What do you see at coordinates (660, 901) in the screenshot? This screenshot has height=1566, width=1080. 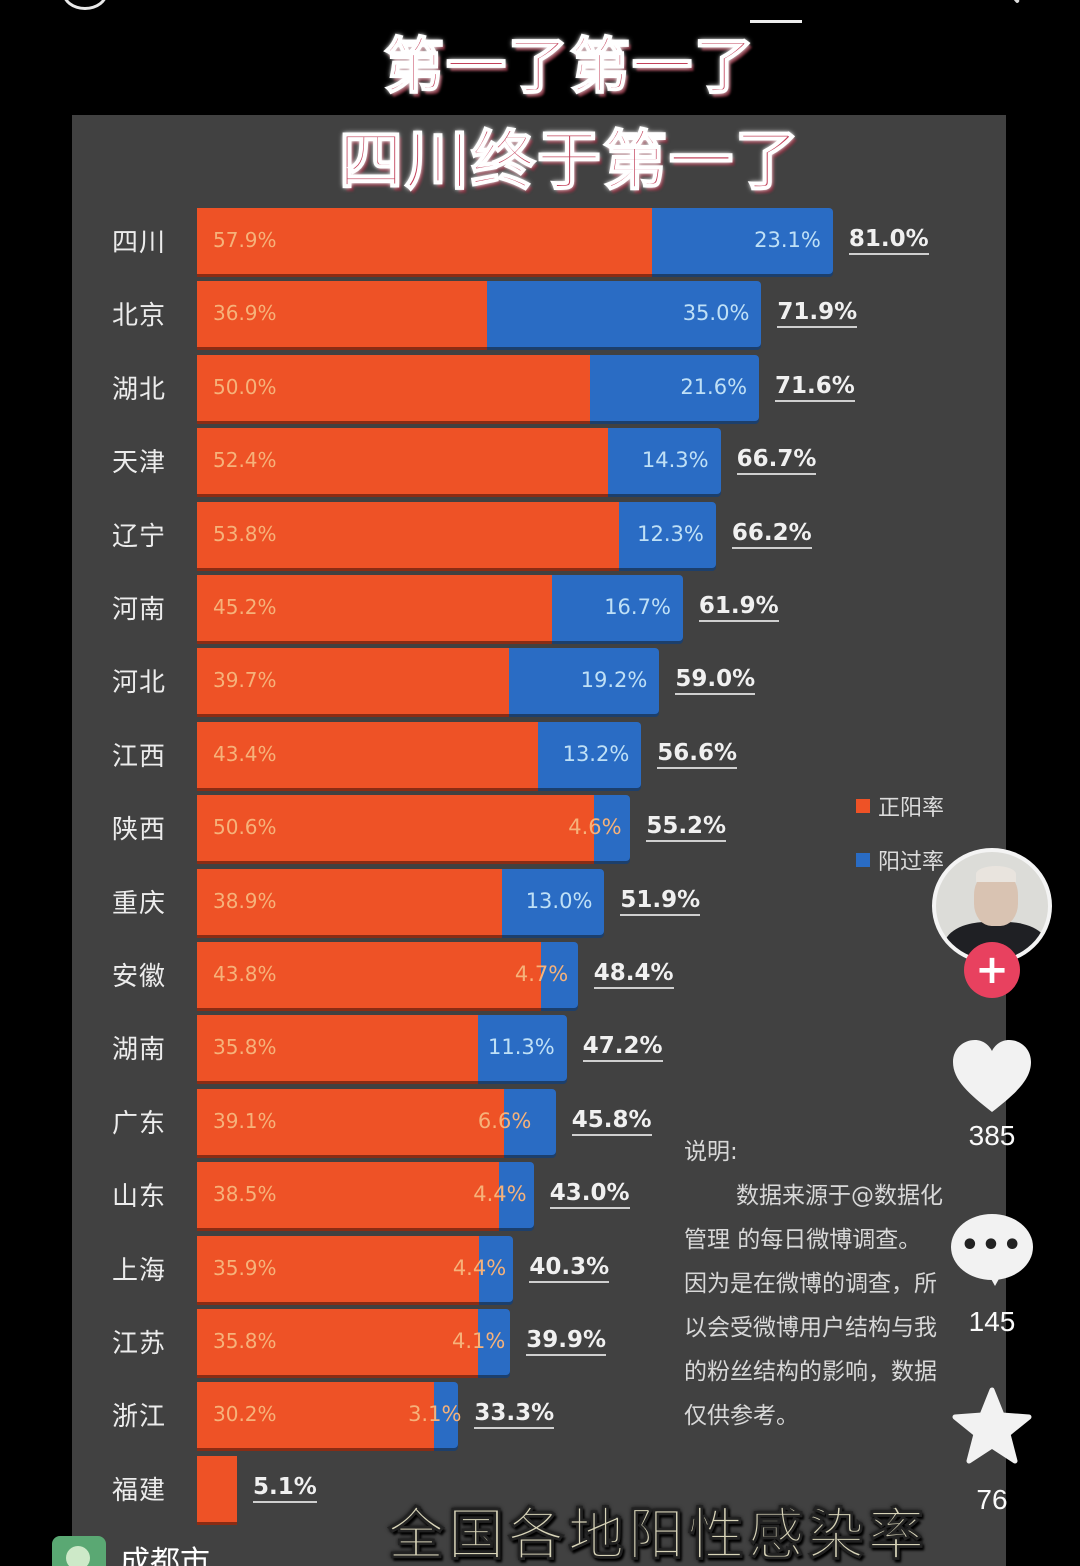 I see `total-rate-label: 51.9%` at bounding box center [660, 901].